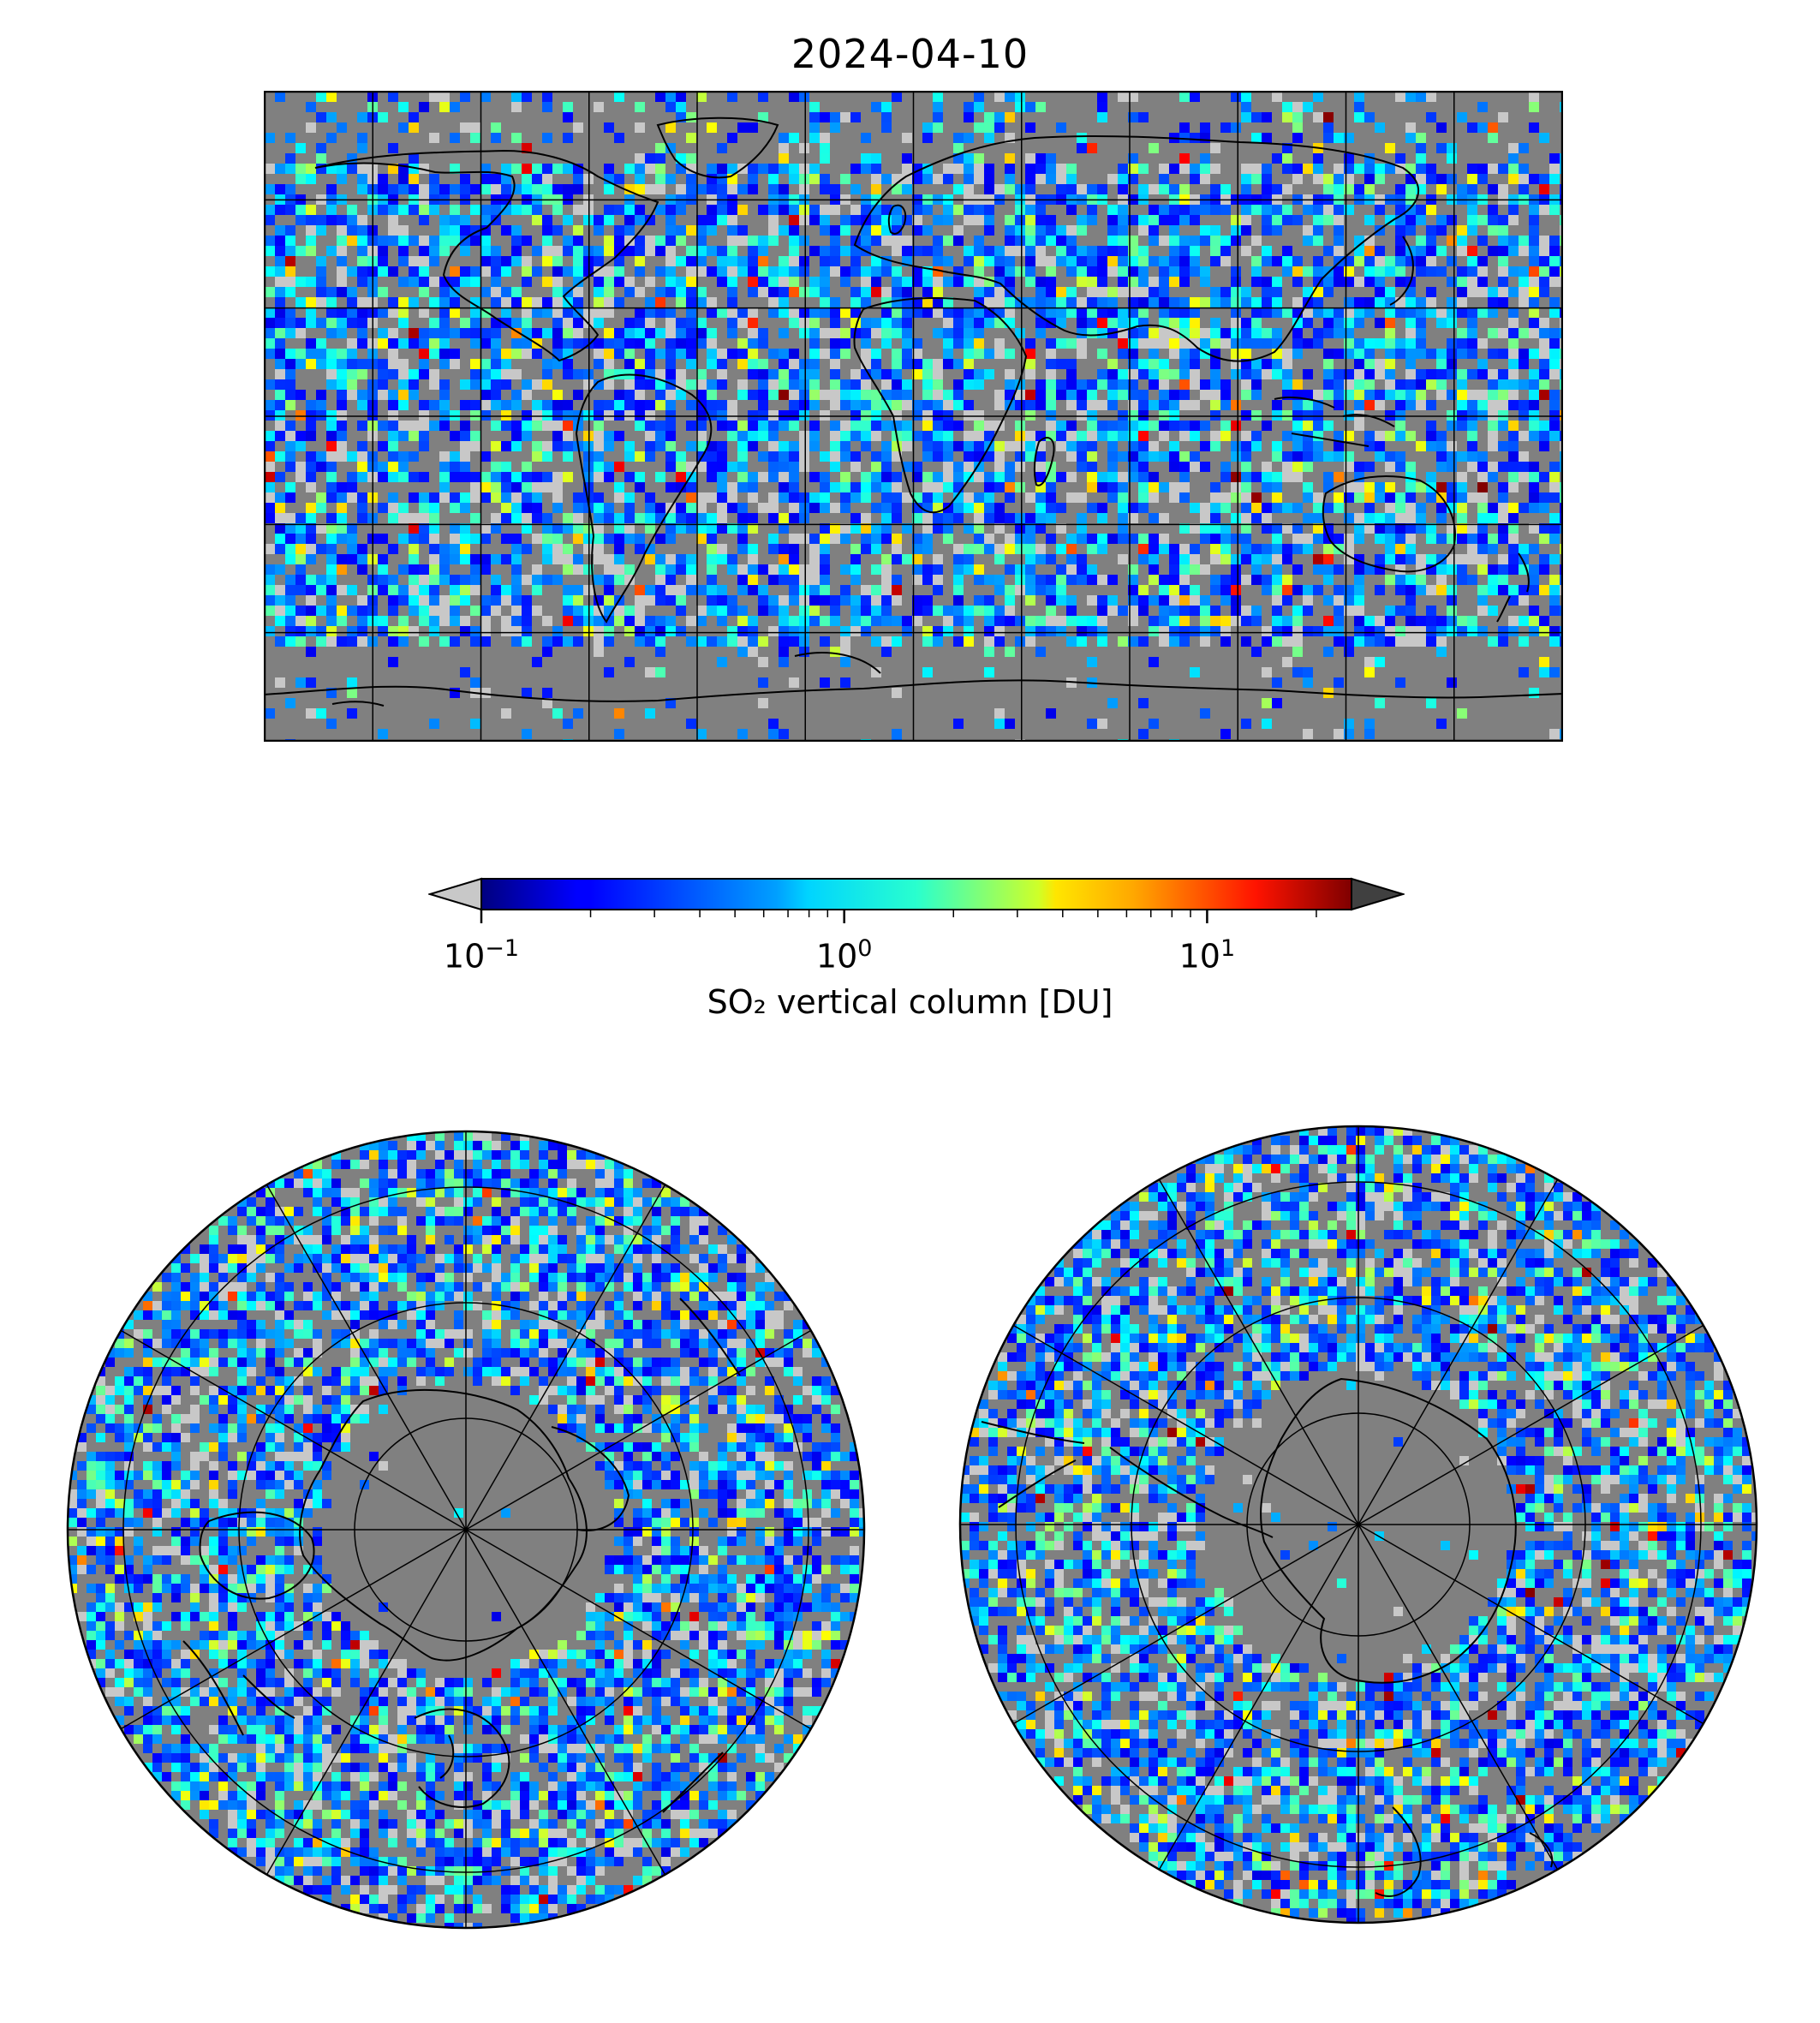 The height and width of the screenshot is (2023, 1820). Describe the element at coordinates (1267, 1637) in the screenshot. I see `south-polar-coastlines` at that location.